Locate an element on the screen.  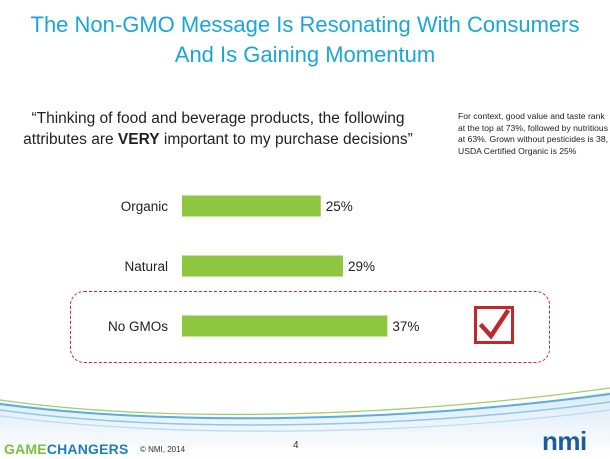
brand-wordmark: GAMECHANGERS is located at coordinates (66, 449).